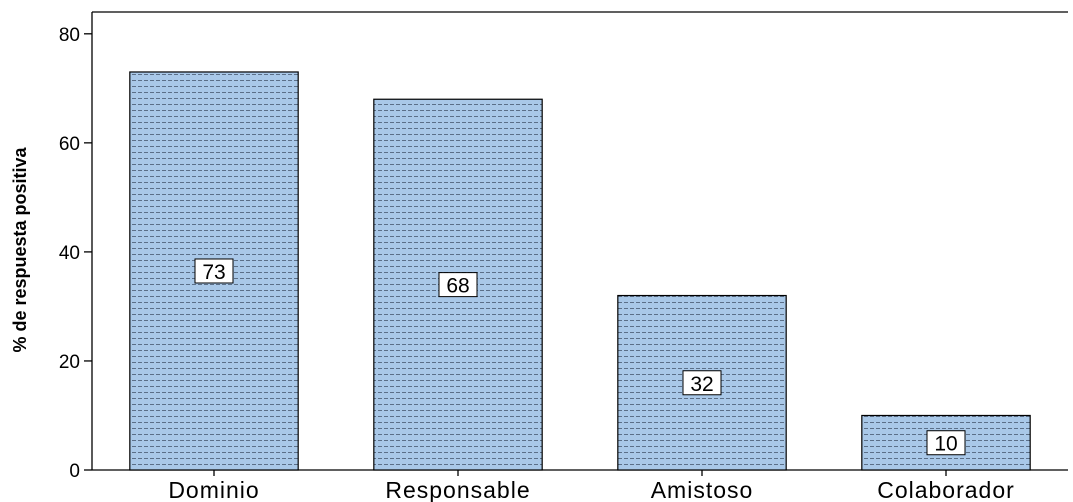 The image size is (1073, 502). I want to click on data-label: 68, so click(458, 285).